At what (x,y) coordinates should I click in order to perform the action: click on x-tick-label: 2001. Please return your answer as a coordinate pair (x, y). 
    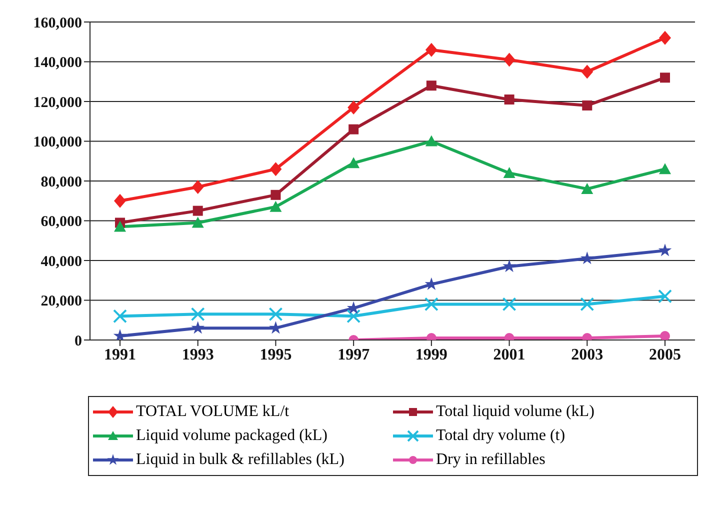
    Looking at the image, I should click on (509, 355).